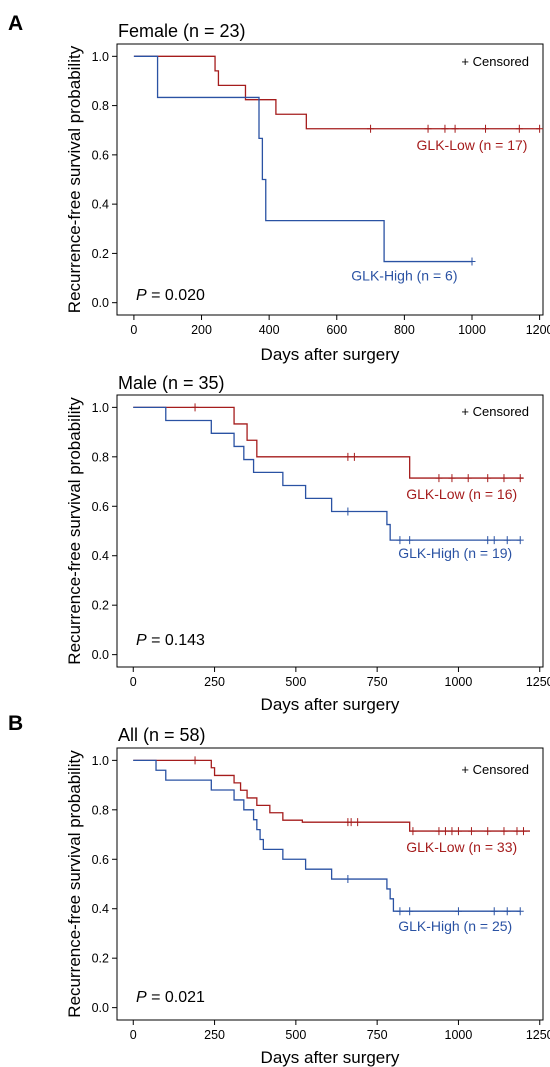 The height and width of the screenshot is (1067, 550). Describe the element at coordinates (15, 23) in the screenshot. I see `panel-letter: A` at that location.